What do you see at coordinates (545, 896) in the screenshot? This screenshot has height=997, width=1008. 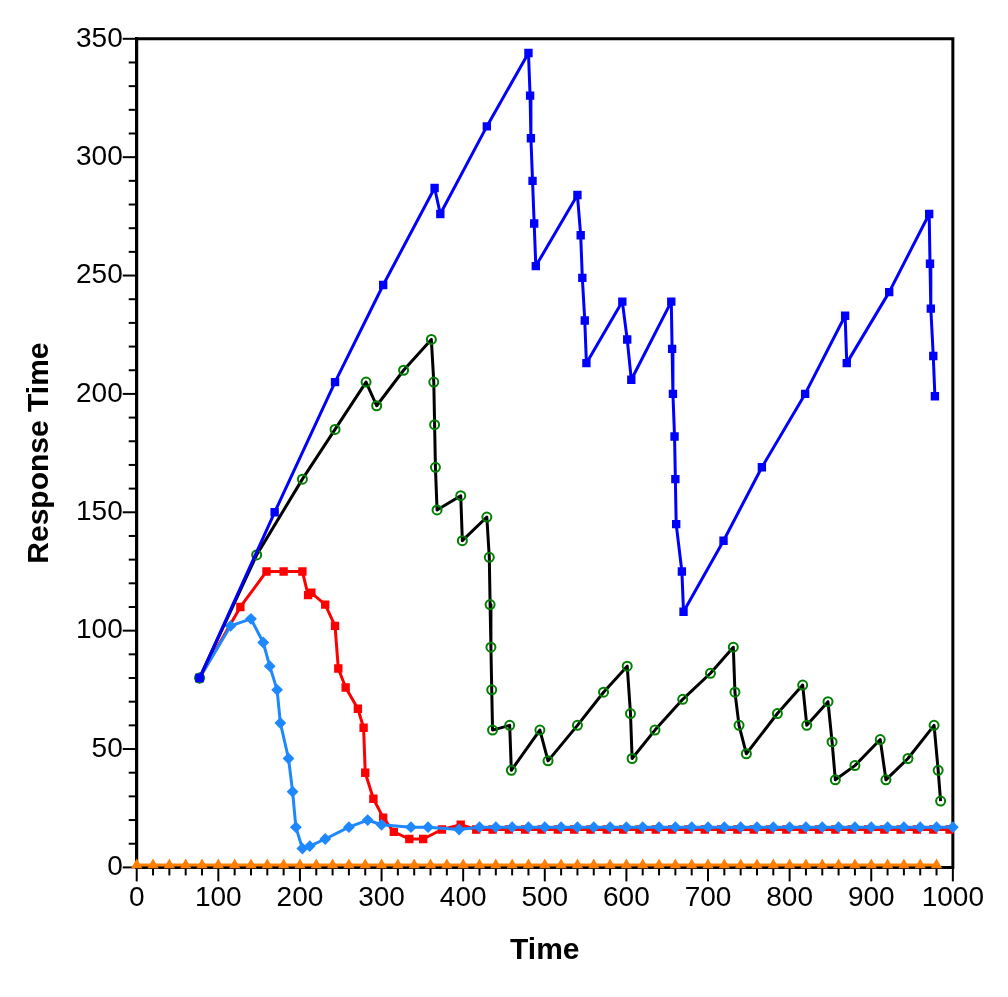 I see `x-tick-label: 500` at bounding box center [545, 896].